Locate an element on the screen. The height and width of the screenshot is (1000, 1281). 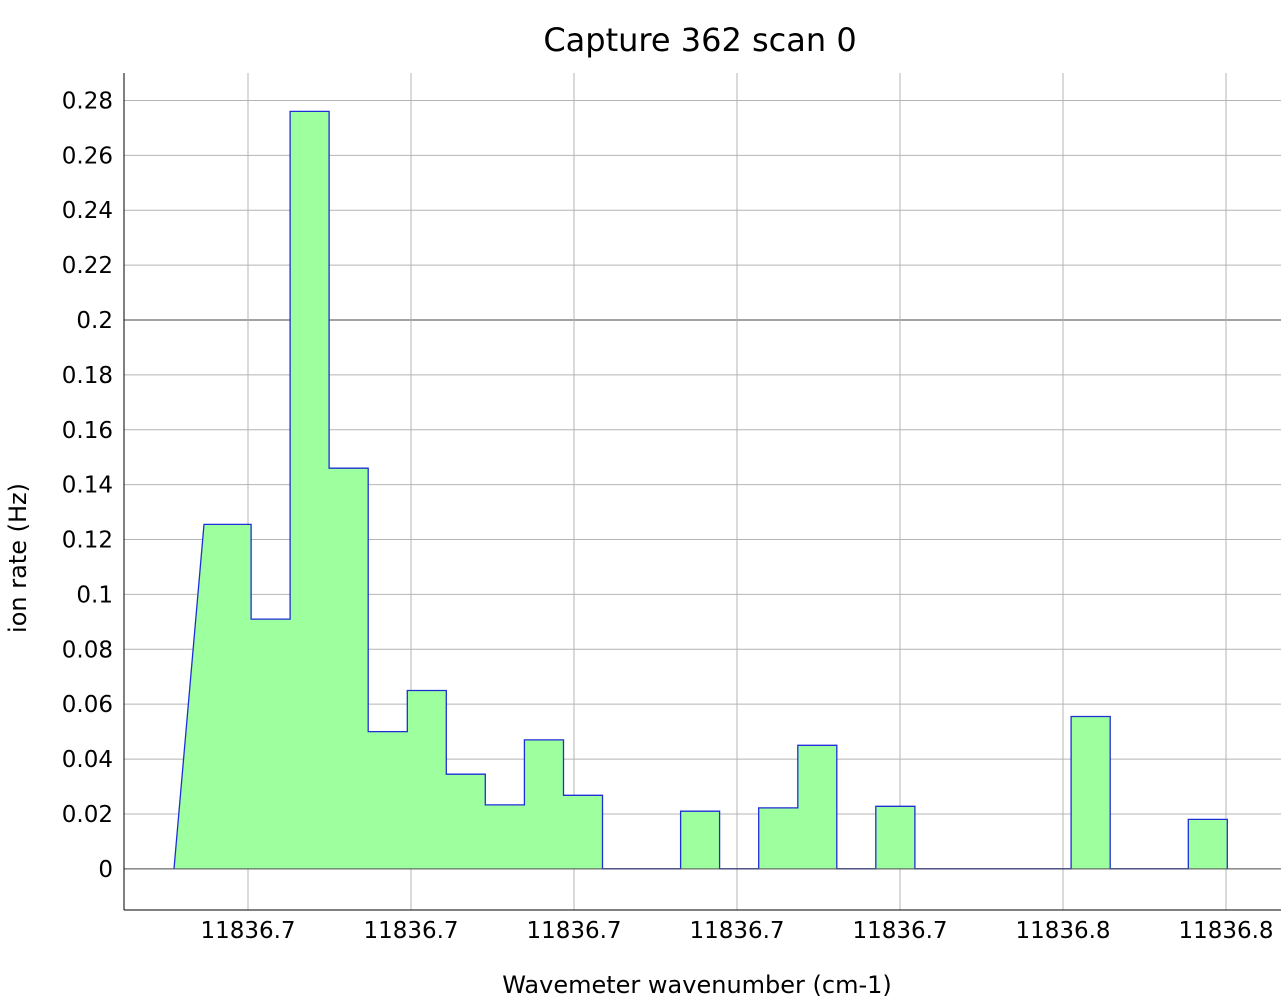
y-tick-label: 0.12 is located at coordinates (87, 541).